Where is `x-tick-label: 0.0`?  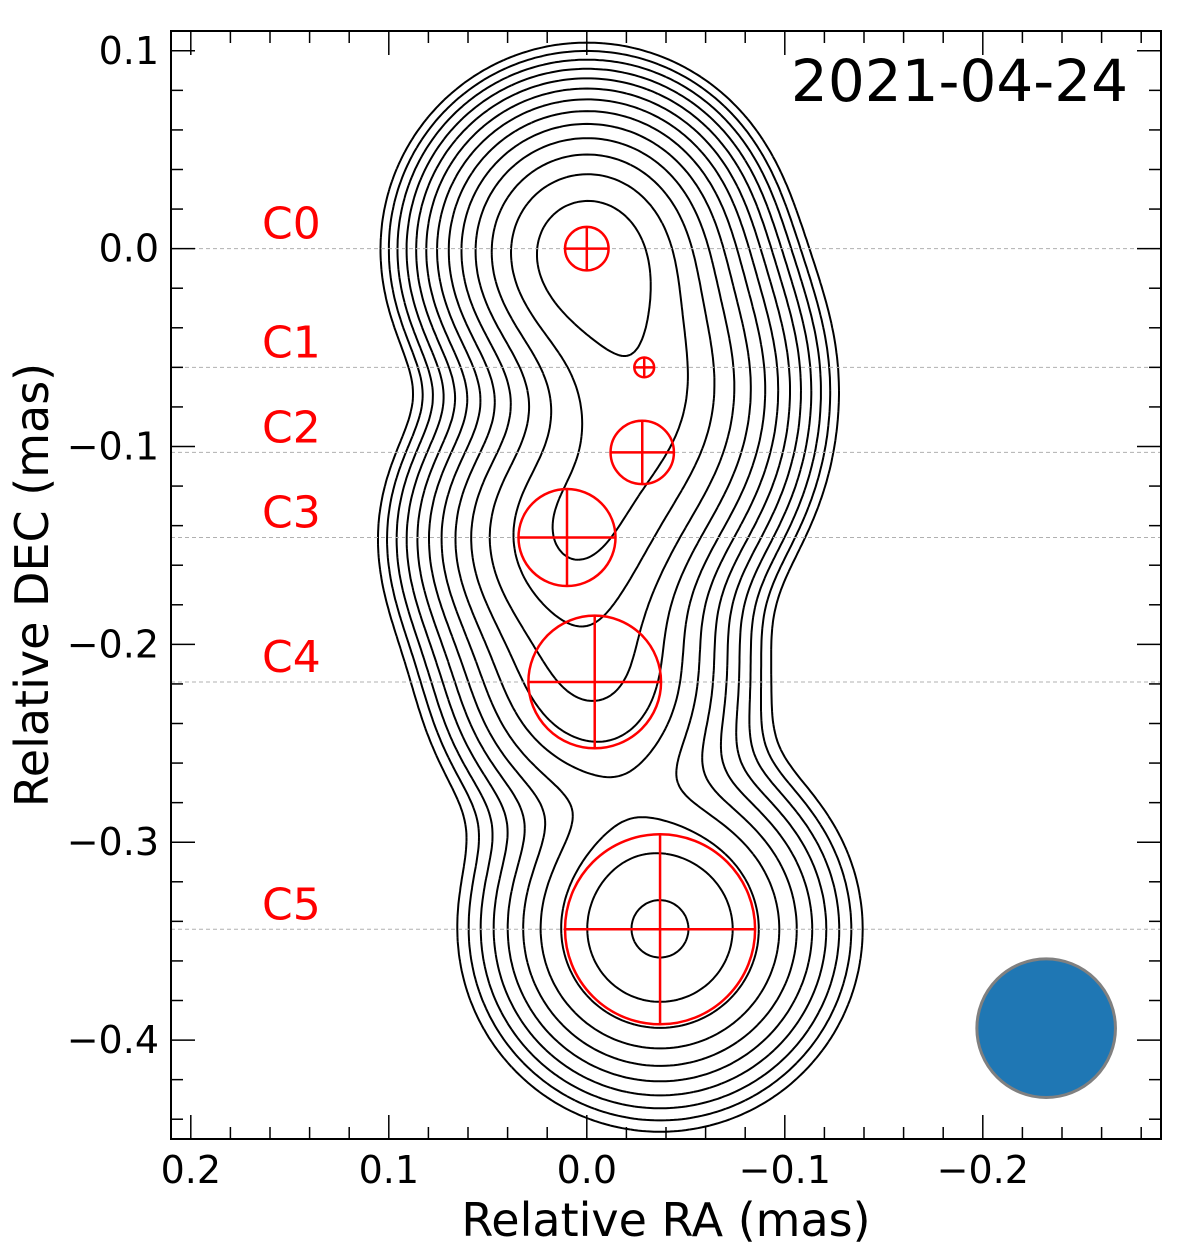
x-tick-label: 0.0 is located at coordinates (587, 1170).